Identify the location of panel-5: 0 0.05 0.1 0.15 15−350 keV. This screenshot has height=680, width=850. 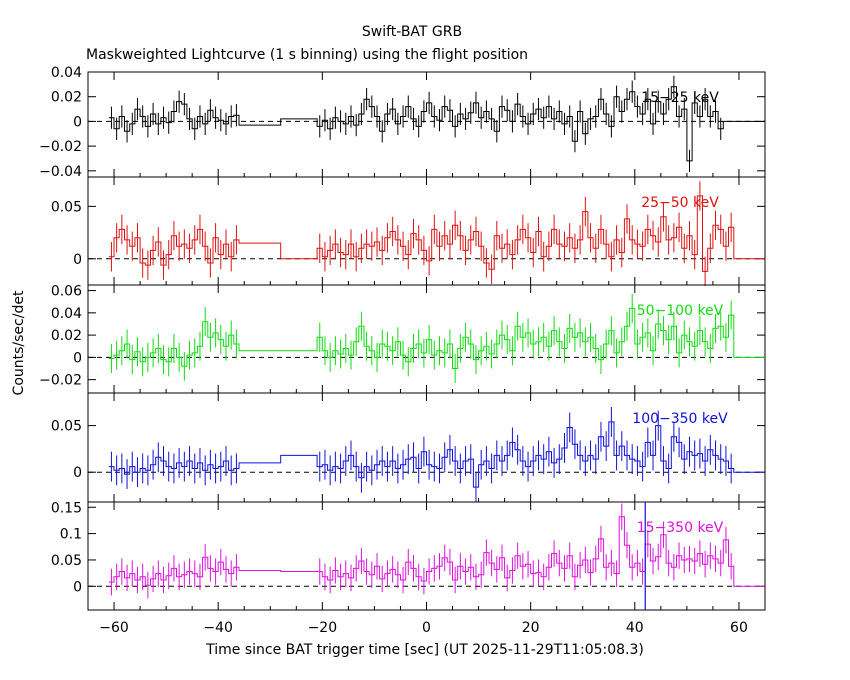
(408, 555).